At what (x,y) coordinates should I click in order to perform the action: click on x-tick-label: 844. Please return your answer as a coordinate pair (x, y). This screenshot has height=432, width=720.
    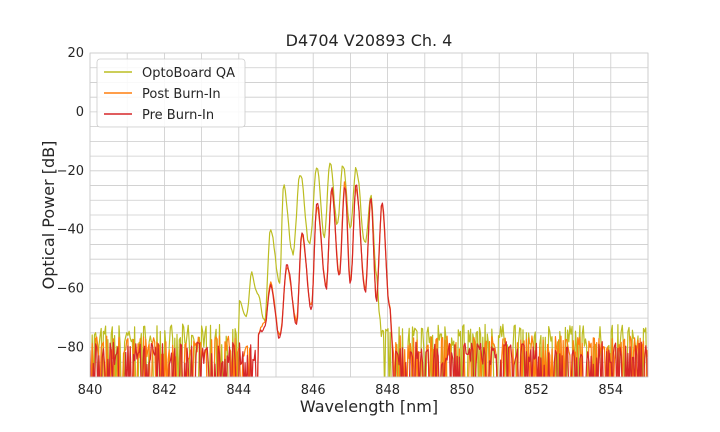
    Looking at the image, I should click on (238, 390).